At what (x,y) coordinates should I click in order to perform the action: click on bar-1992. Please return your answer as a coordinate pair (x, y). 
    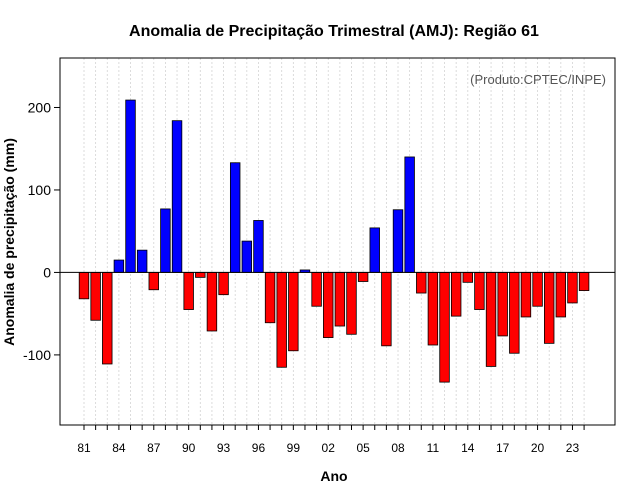
    Looking at the image, I should click on (212, 302).